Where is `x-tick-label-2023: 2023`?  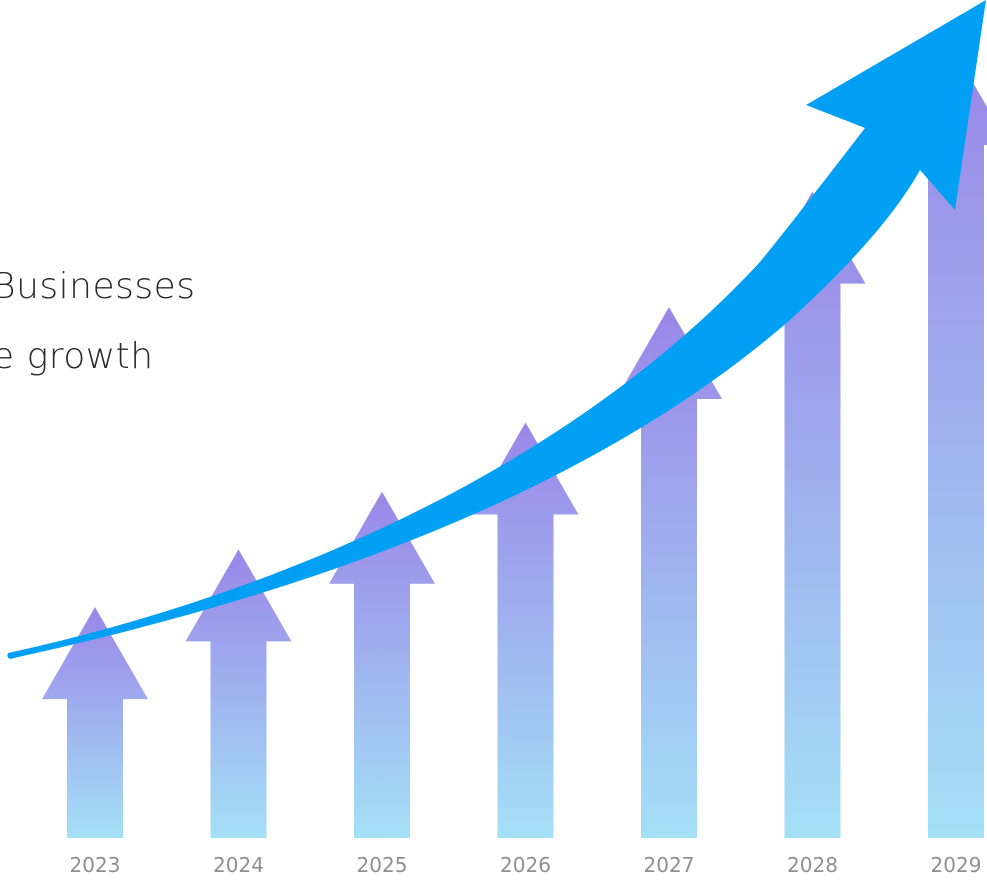
x-tick-label-2023: 2023 is located at coordinates (95, 865).